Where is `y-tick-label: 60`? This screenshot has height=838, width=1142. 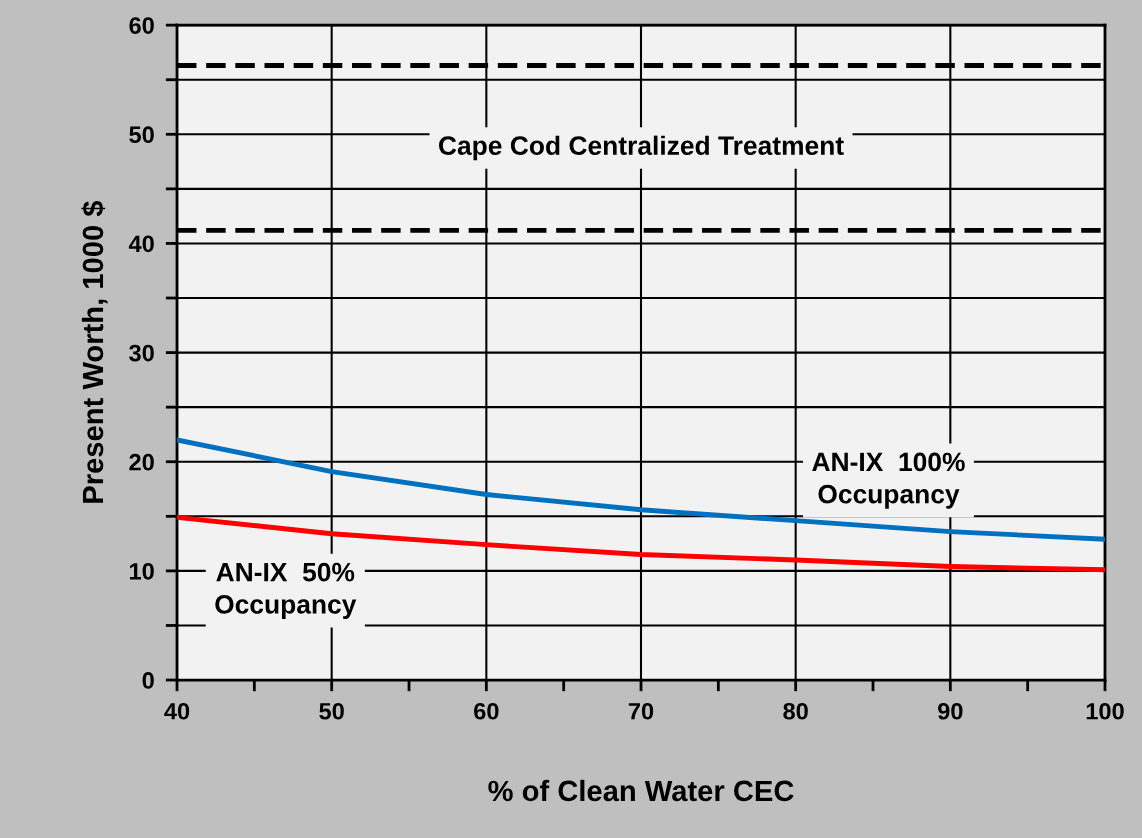
y-tick-label: 60 is located at coordinates (141, 25).